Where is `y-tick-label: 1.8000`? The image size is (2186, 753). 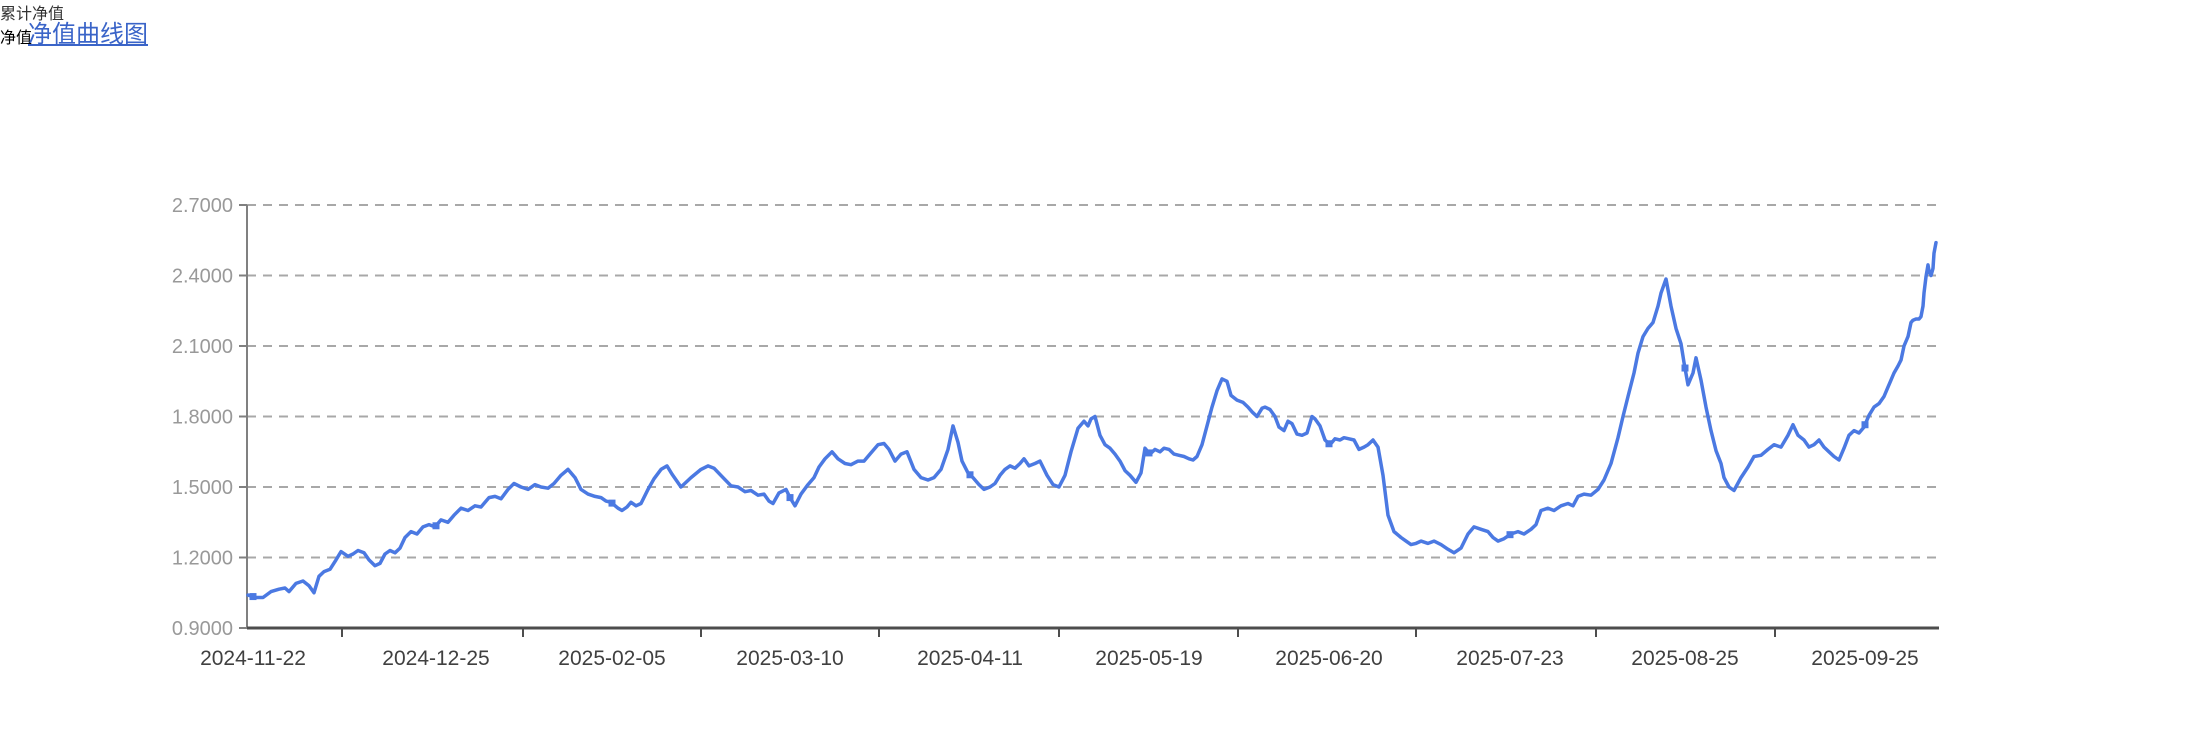
y-tick-label: 1.8000 is located at coordinates (202, 418).